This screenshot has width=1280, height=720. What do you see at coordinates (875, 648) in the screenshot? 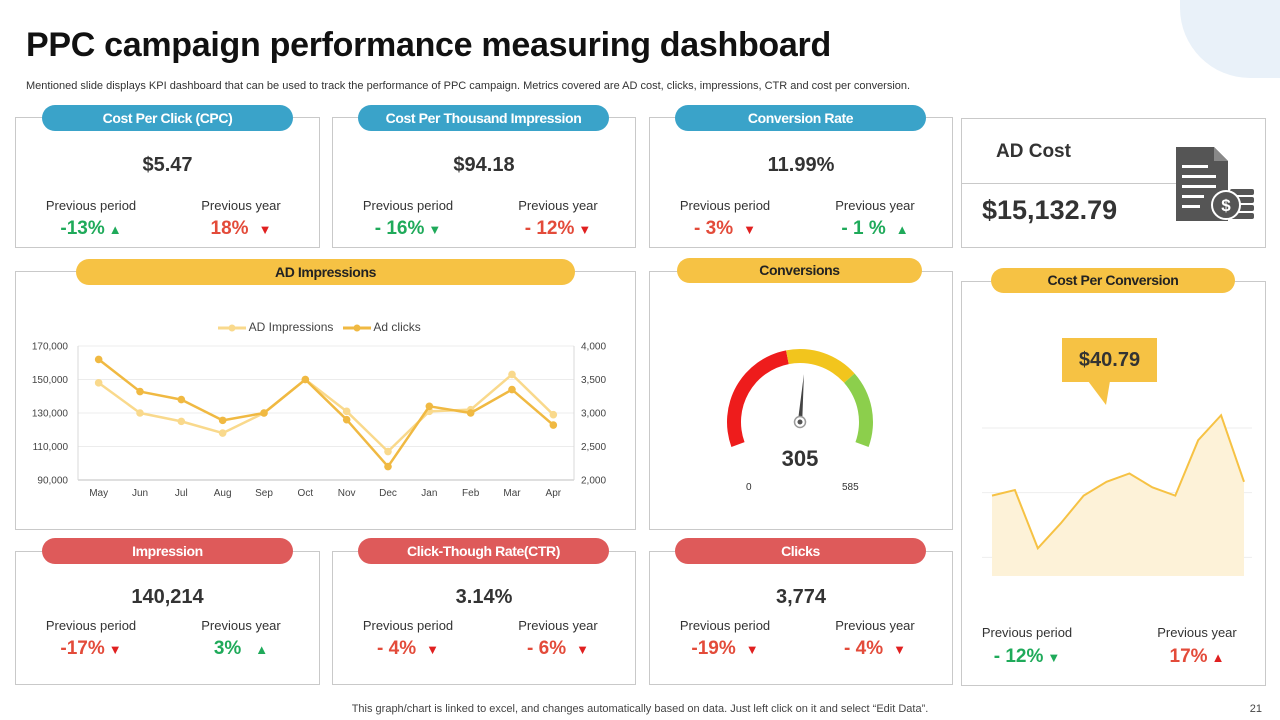
I see `clicks-prev-year: - 4% ▼` at bounding box center [875, 648].